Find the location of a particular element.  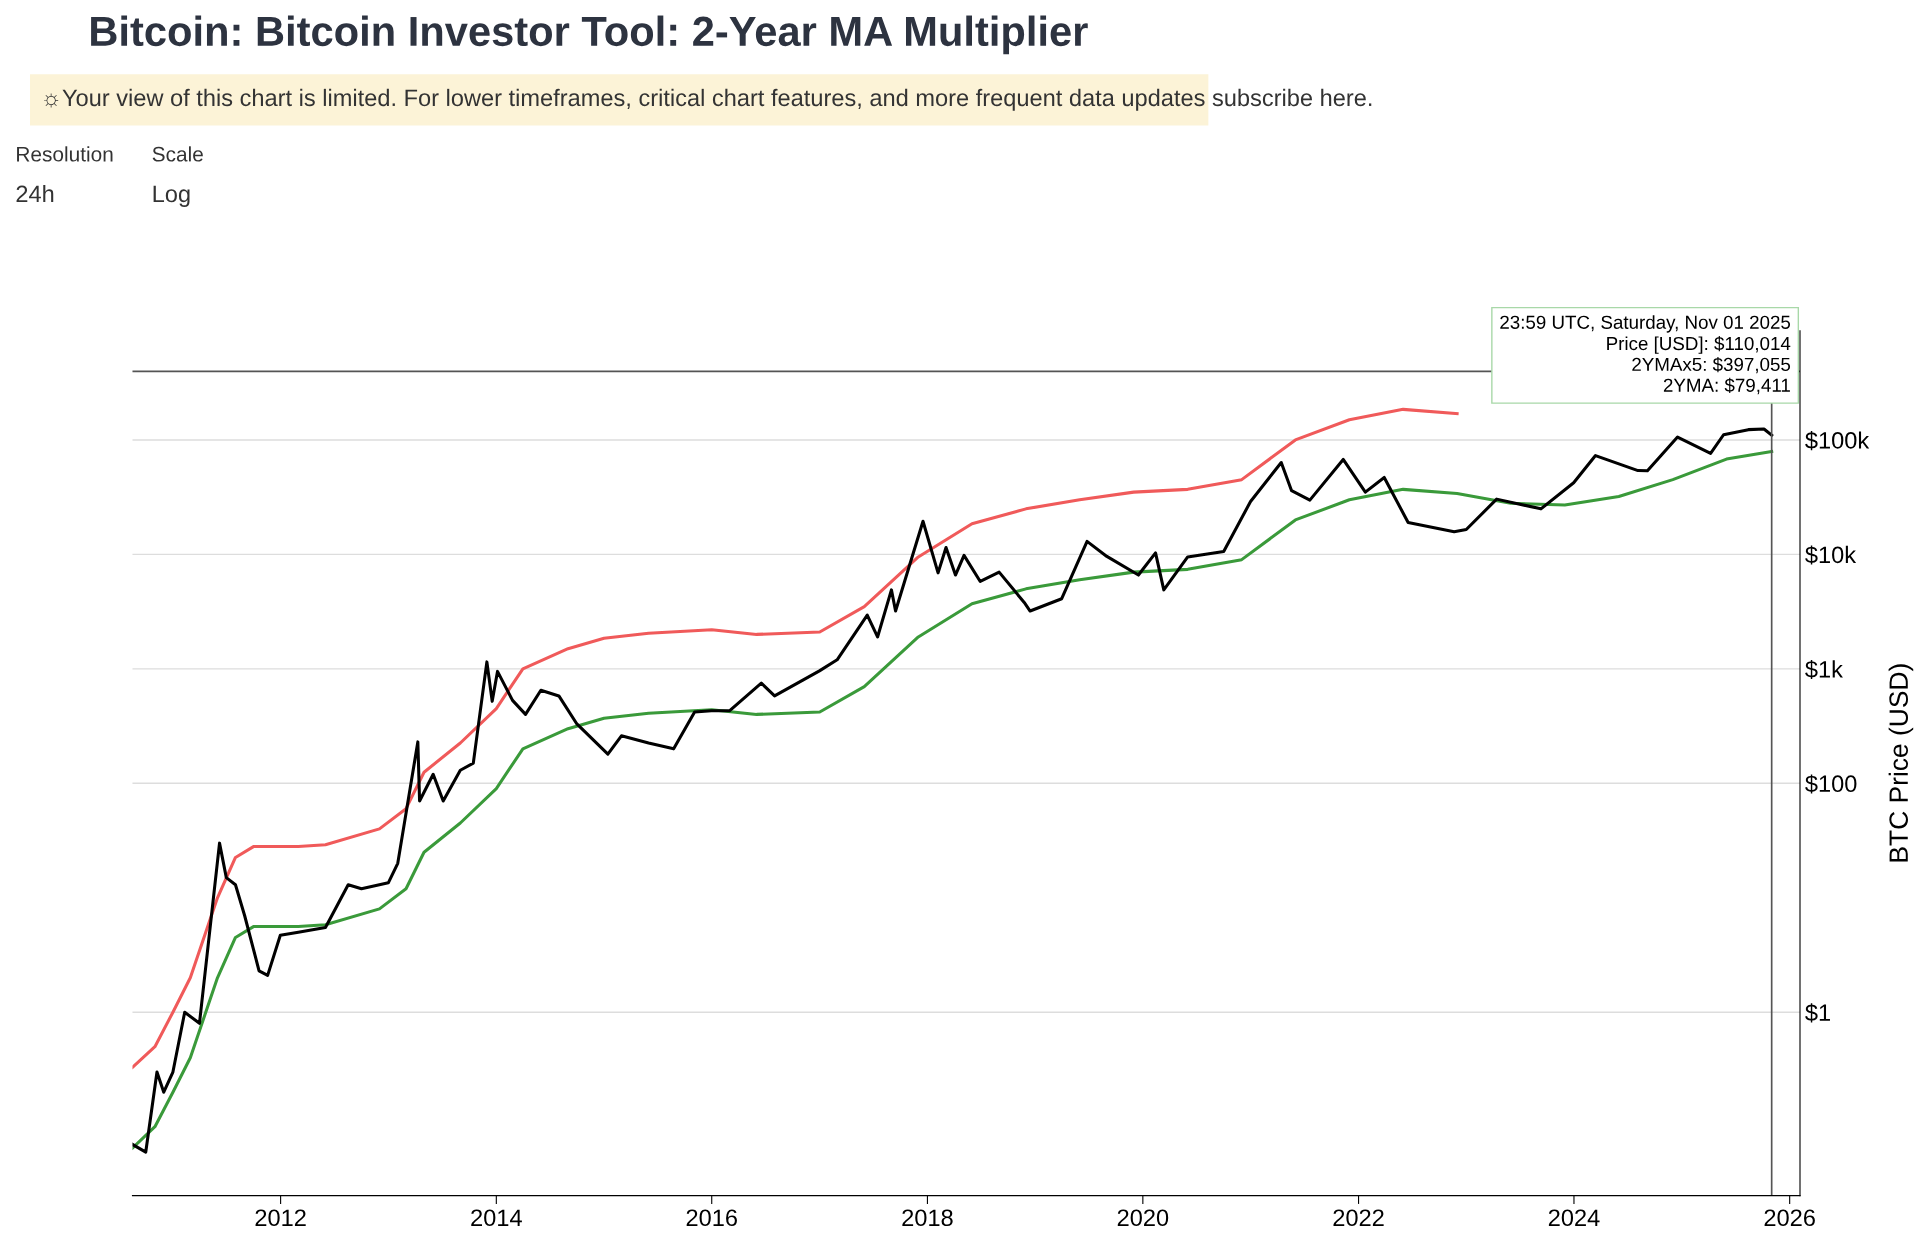

x-tick-label: 2018 is located at coordinates (927, 1218).